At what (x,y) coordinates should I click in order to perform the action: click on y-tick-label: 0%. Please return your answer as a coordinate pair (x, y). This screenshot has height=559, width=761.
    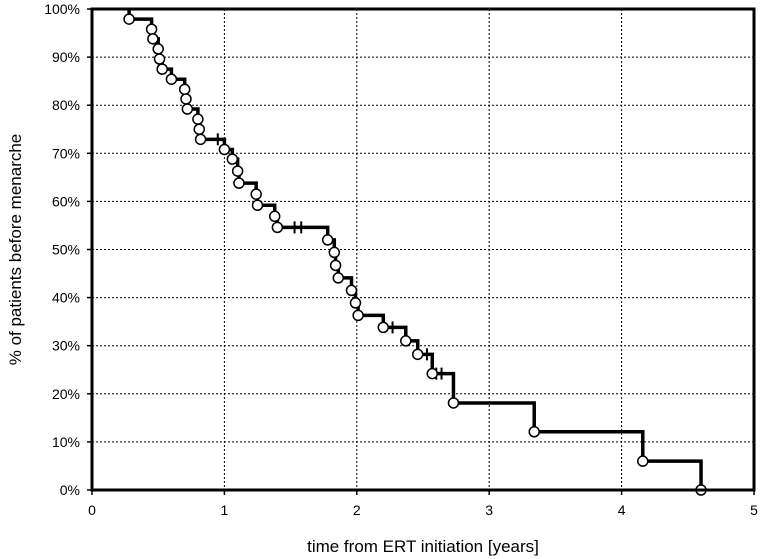
    Looking at the image, I should click on (70, 490).